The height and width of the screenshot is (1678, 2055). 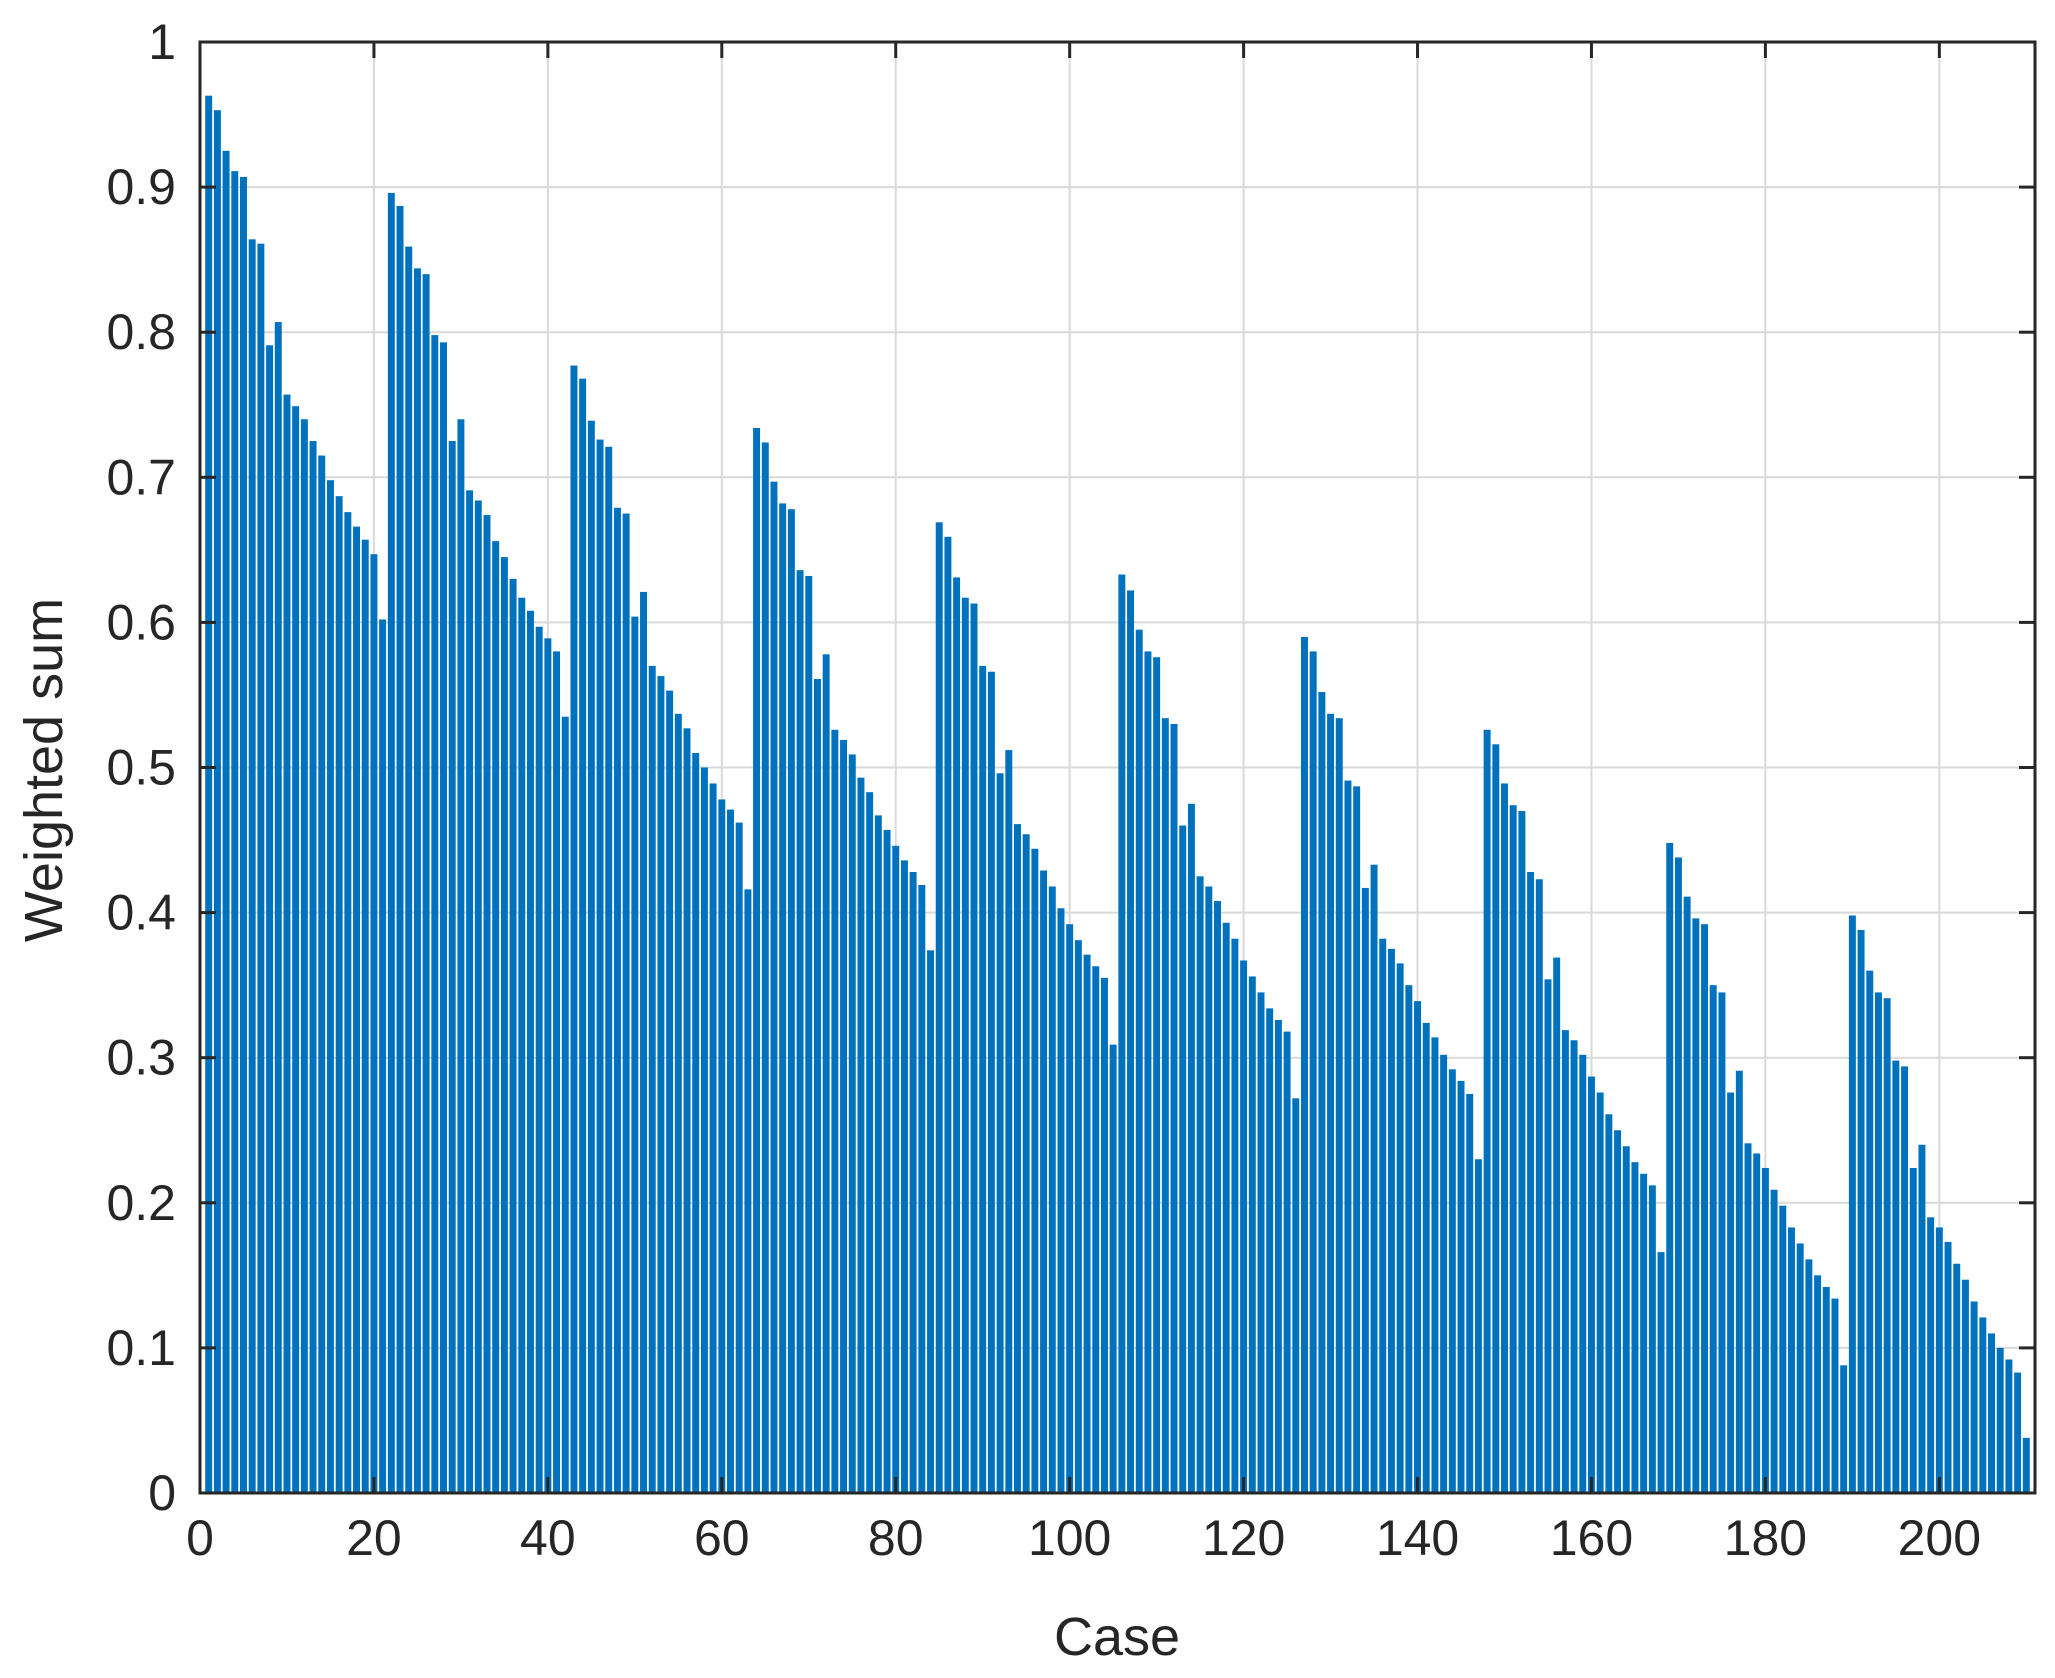 I want to click on x-tick-label: 160, so click(x=1591, y=1538).